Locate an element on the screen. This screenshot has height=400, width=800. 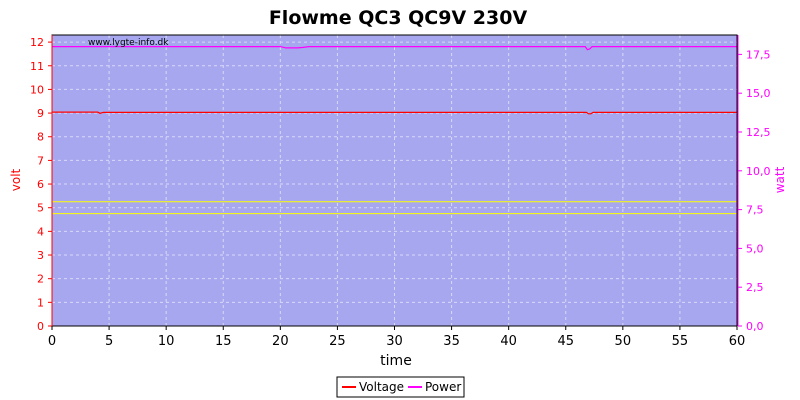
chart-title: Flowme QC3 QC9V 230V is located at coordinates (398, 18).